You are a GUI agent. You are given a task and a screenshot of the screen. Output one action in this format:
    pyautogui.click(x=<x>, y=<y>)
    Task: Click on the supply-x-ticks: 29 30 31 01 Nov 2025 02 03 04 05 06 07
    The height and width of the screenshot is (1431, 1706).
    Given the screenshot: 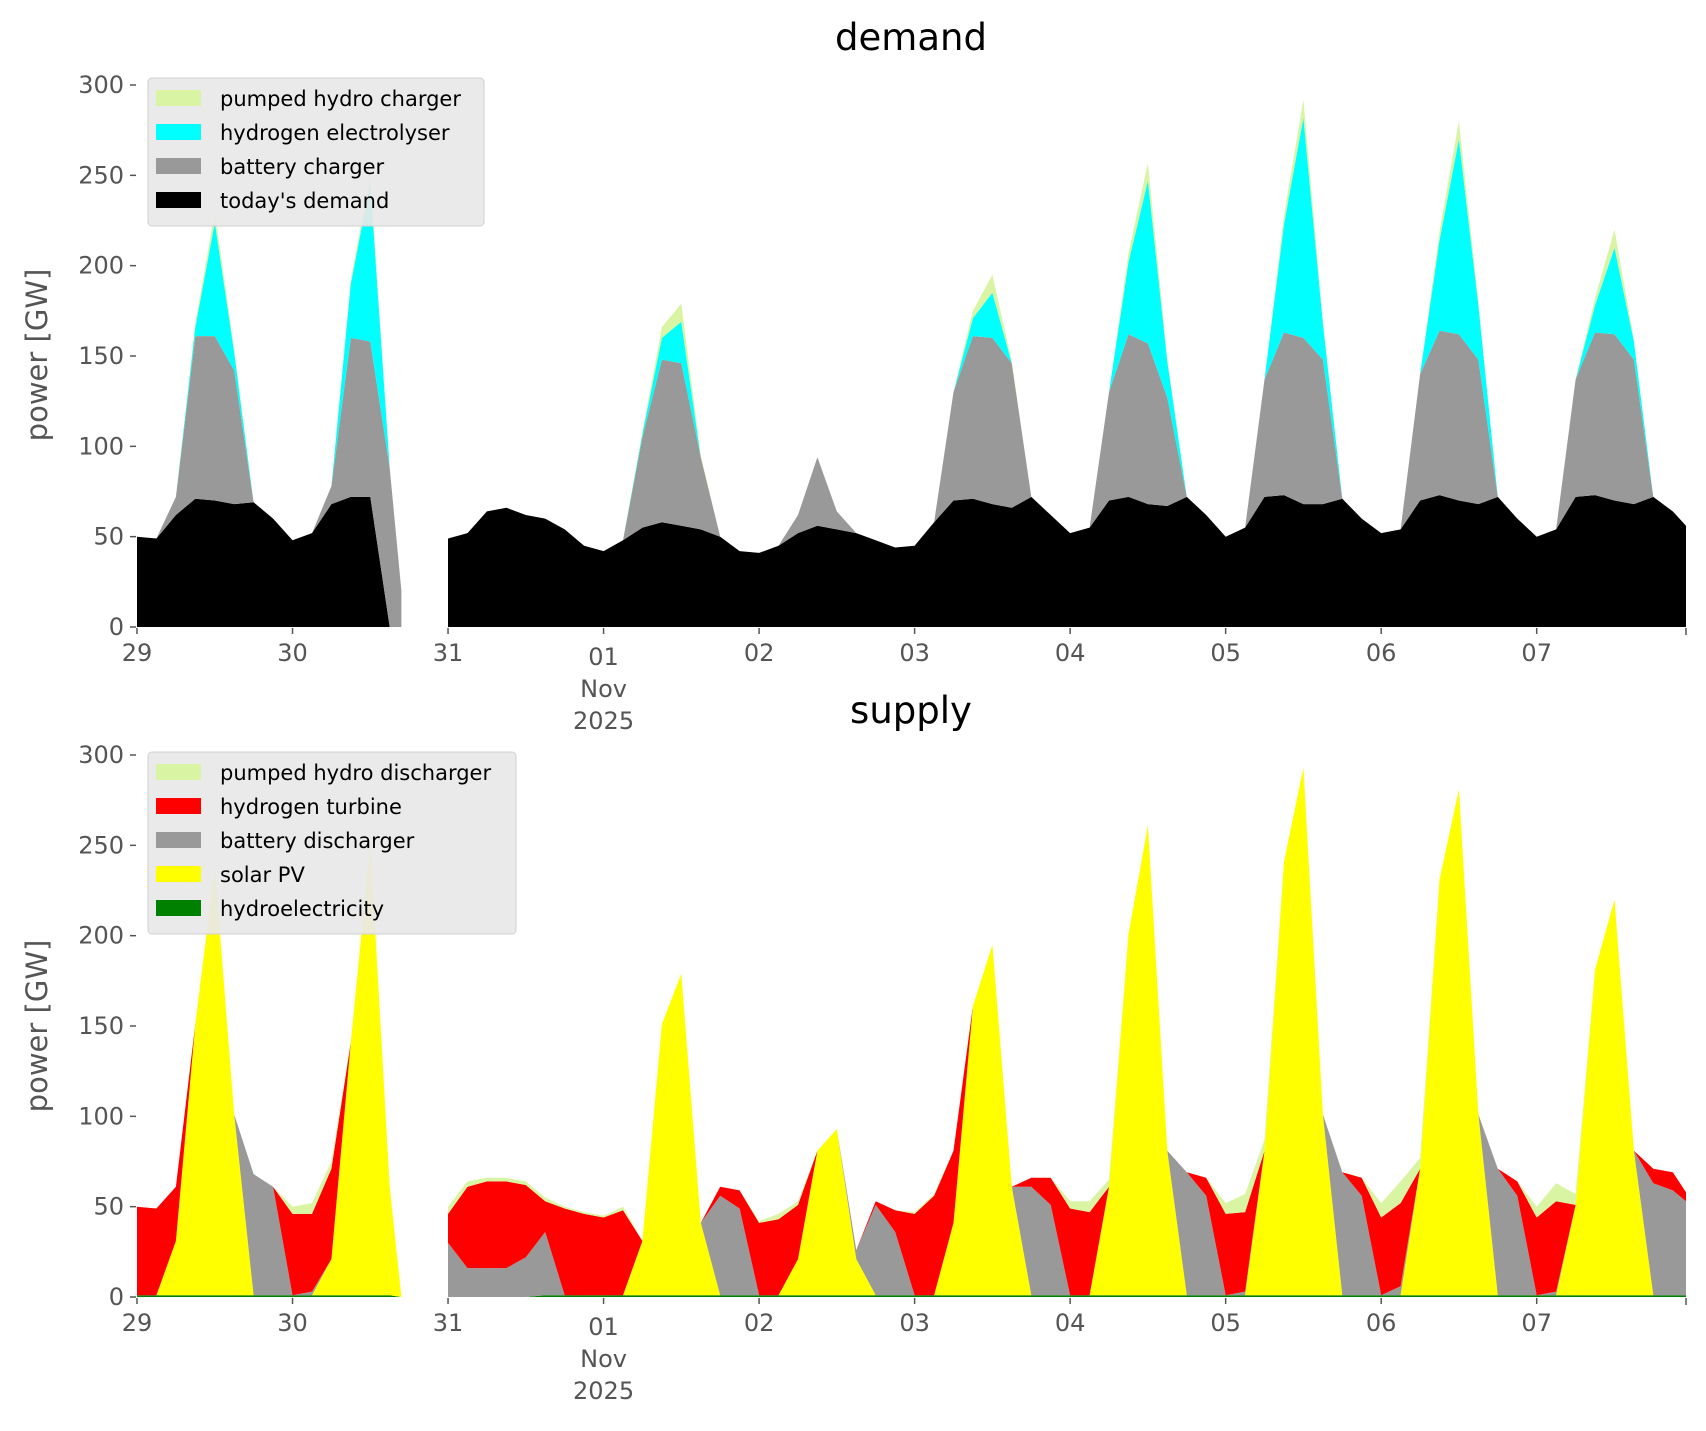 What is the action you would take?
    pyautogui.click(x=904, y=1351)
    